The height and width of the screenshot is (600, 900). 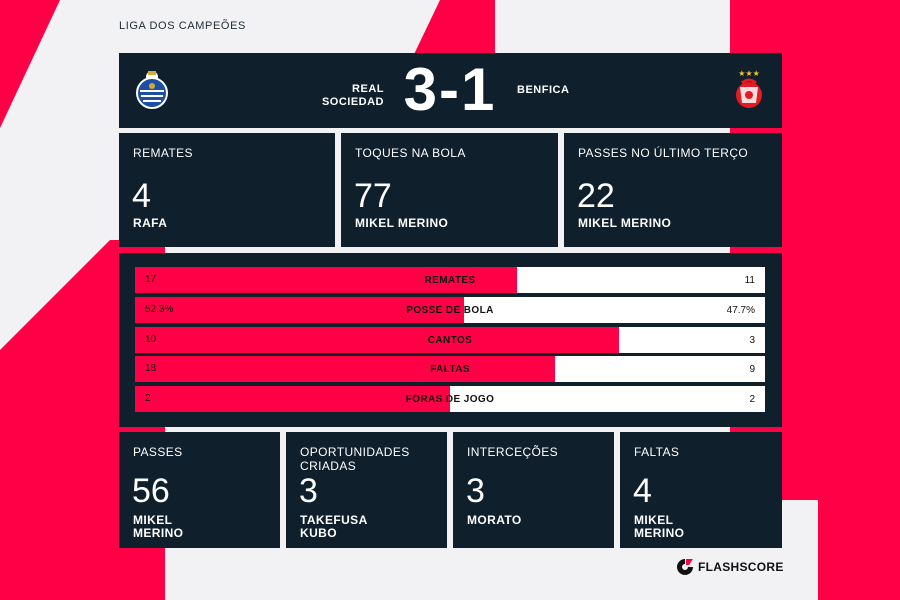 What do you see at coordinates (199, 452) in the screenshot?
I see `stat-label: PASSES` at bounding box center [199, 452].